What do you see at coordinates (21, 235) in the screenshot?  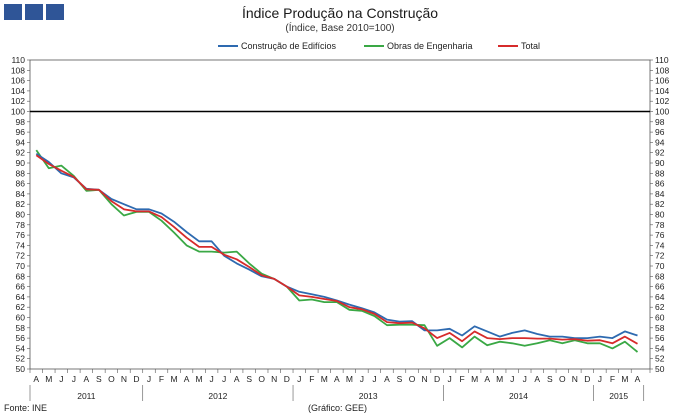 I see `y-tick-label-left: 76` at bounding box center [21, 235].